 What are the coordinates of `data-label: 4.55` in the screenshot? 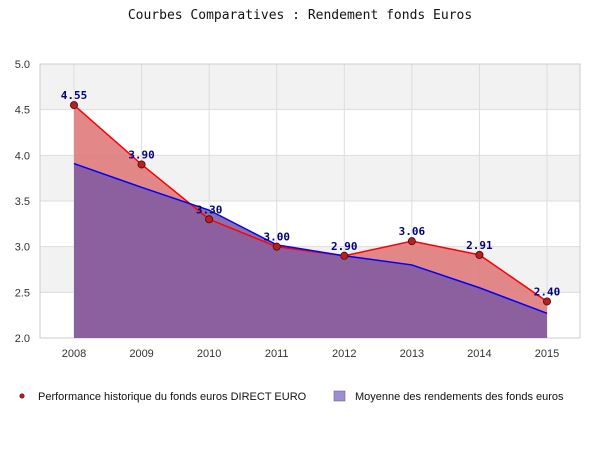 It's located at (74, 95).